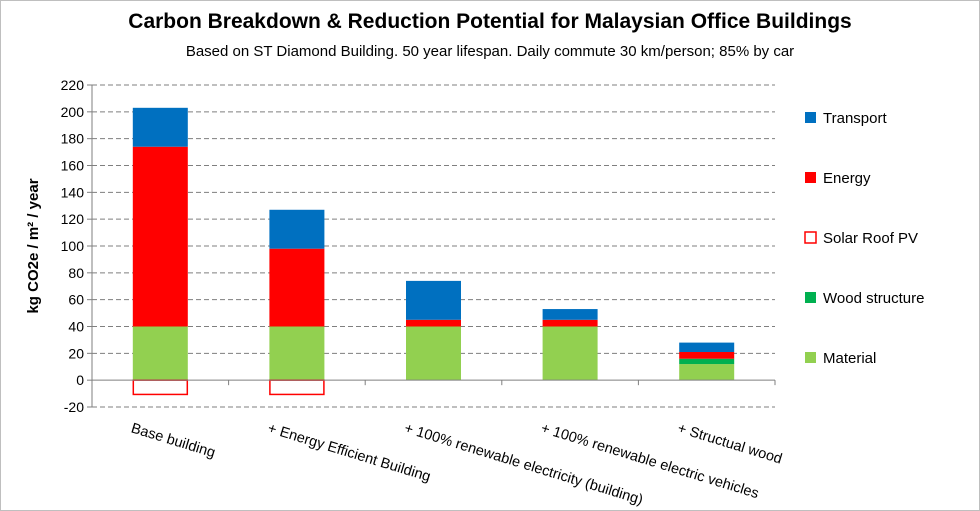 Image resolution: width=980 pixels, height=511 pixels. I want to click on y-tick-label: 140, so click(73, 192).